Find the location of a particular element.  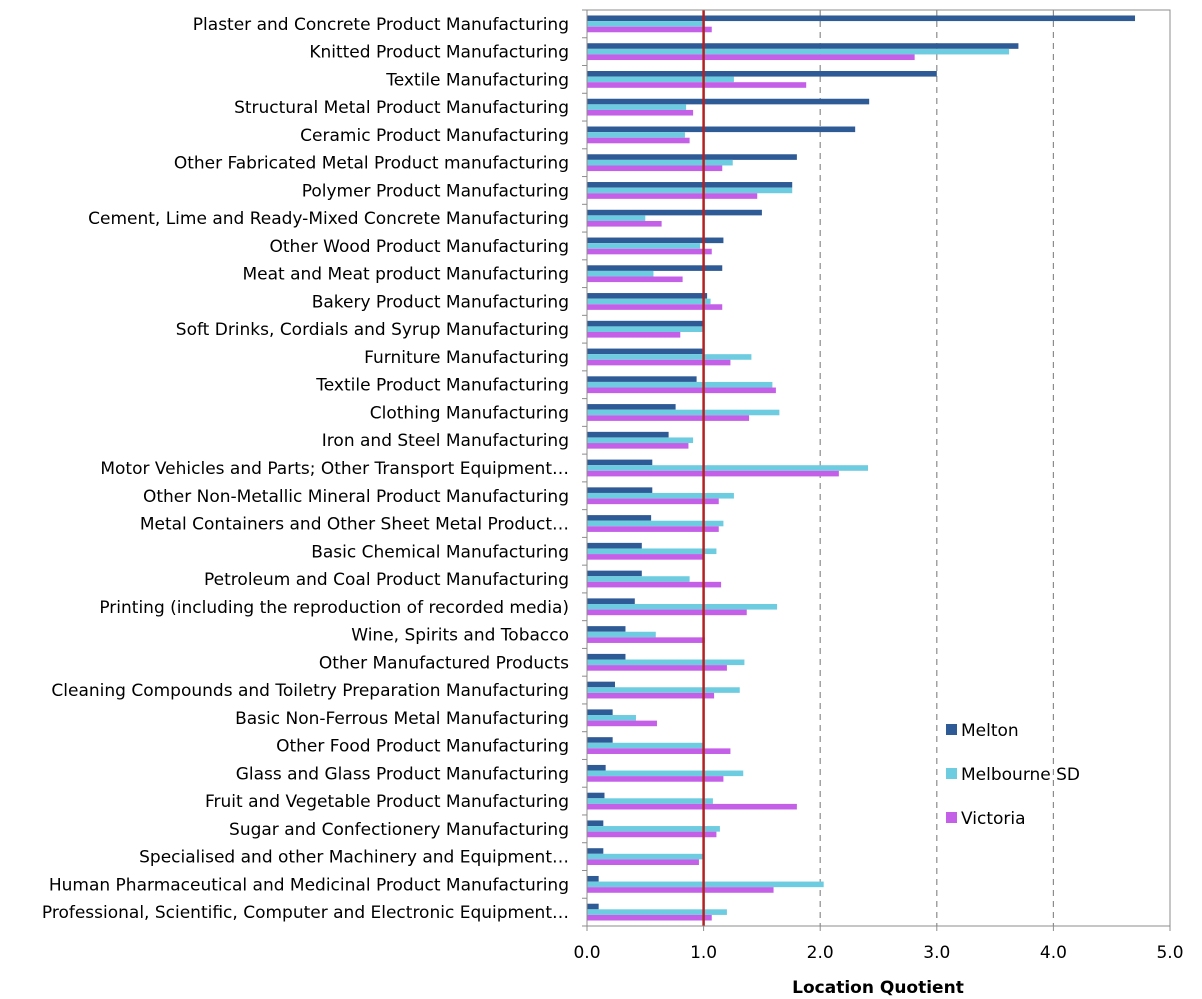

category-label: Textile Product Manufacturing is located at coordinates (442, 386).